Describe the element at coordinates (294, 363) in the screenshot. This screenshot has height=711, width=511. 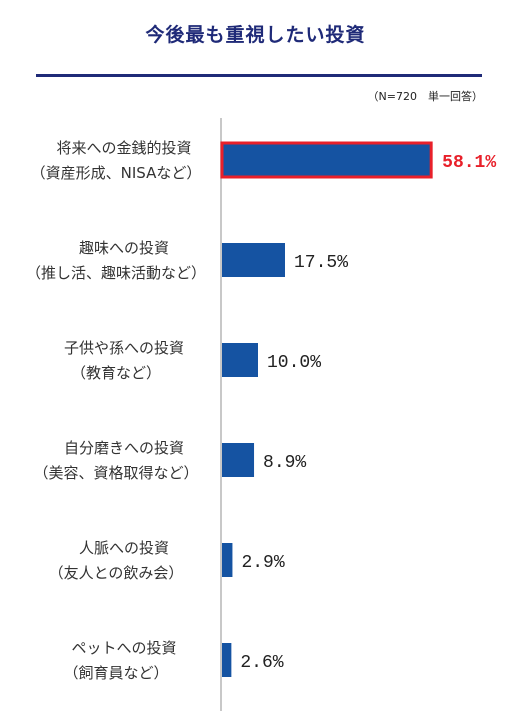
I see `value-label-2: 10.0%` at that location.